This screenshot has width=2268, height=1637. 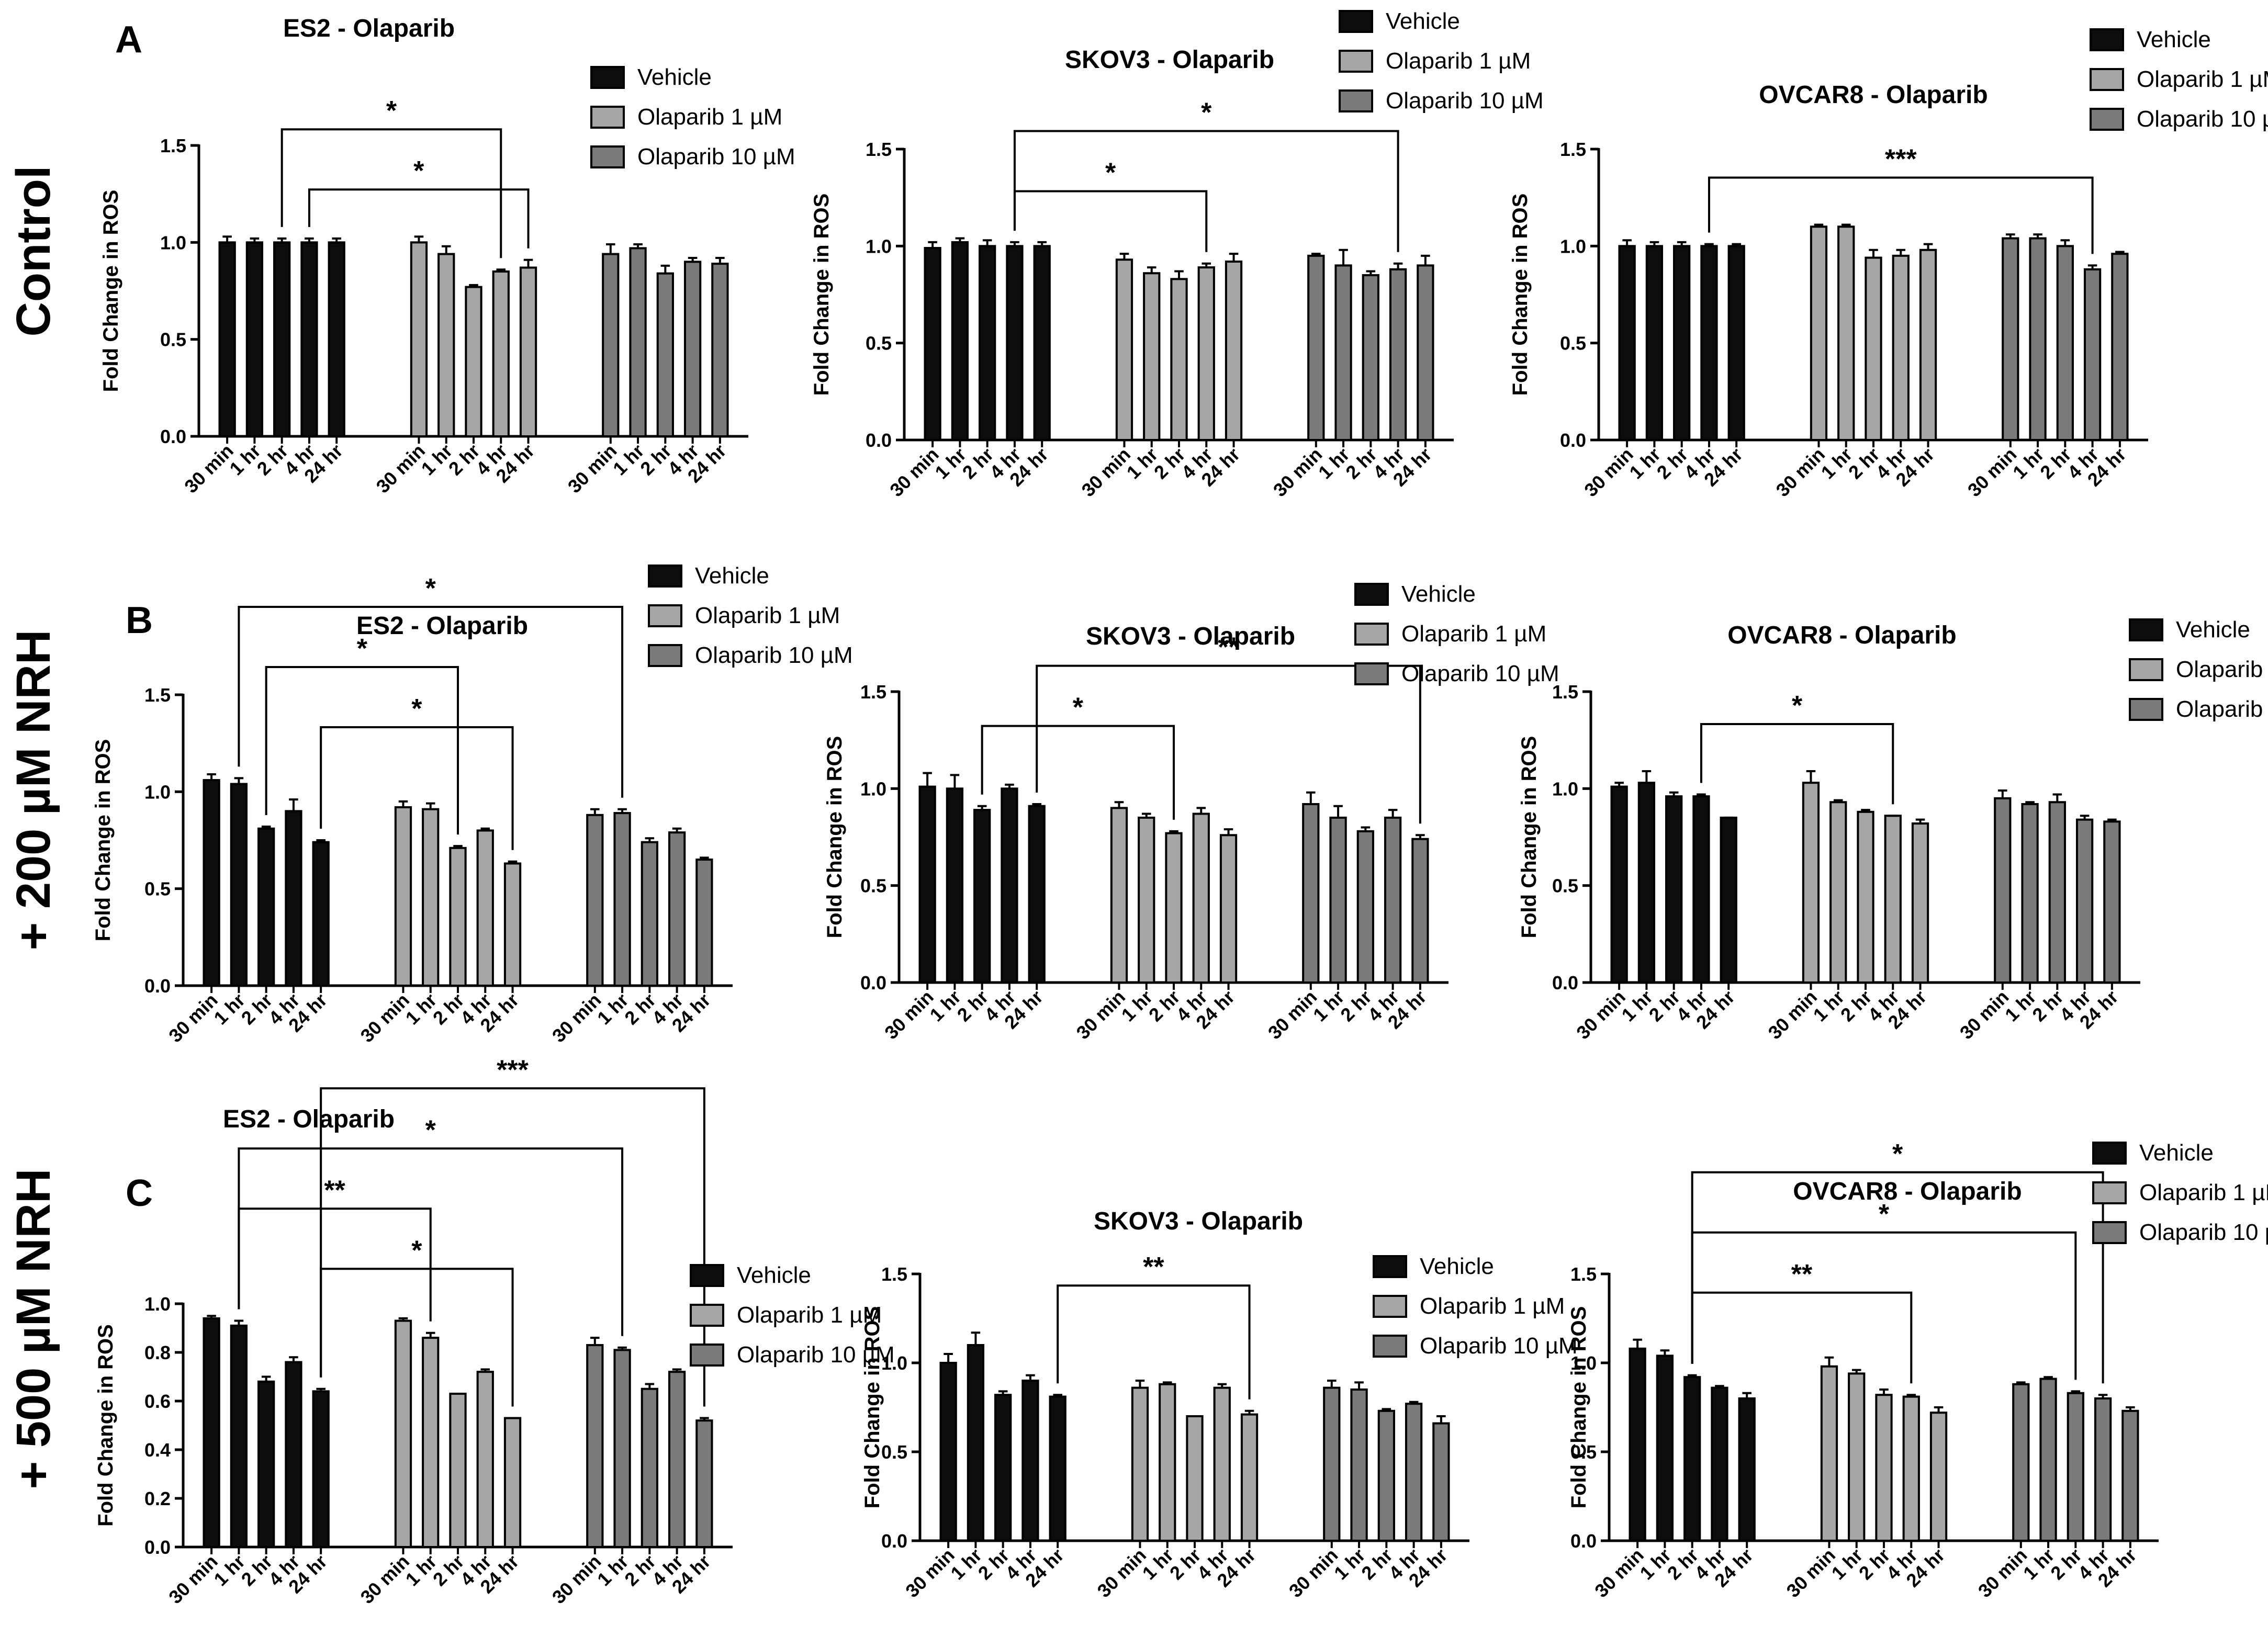 What do you see at coordinates (1578, 1407) in the screenshot?
I see `y-axis-label: Fold Change in ROS` at bounding box center [1578, 1407].